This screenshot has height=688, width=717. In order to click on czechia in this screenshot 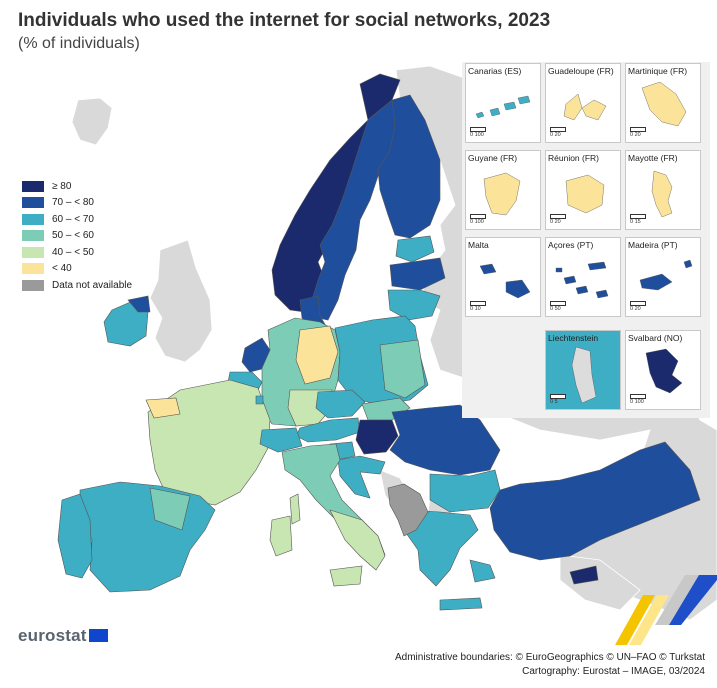, I will do `click(340, 404)`.